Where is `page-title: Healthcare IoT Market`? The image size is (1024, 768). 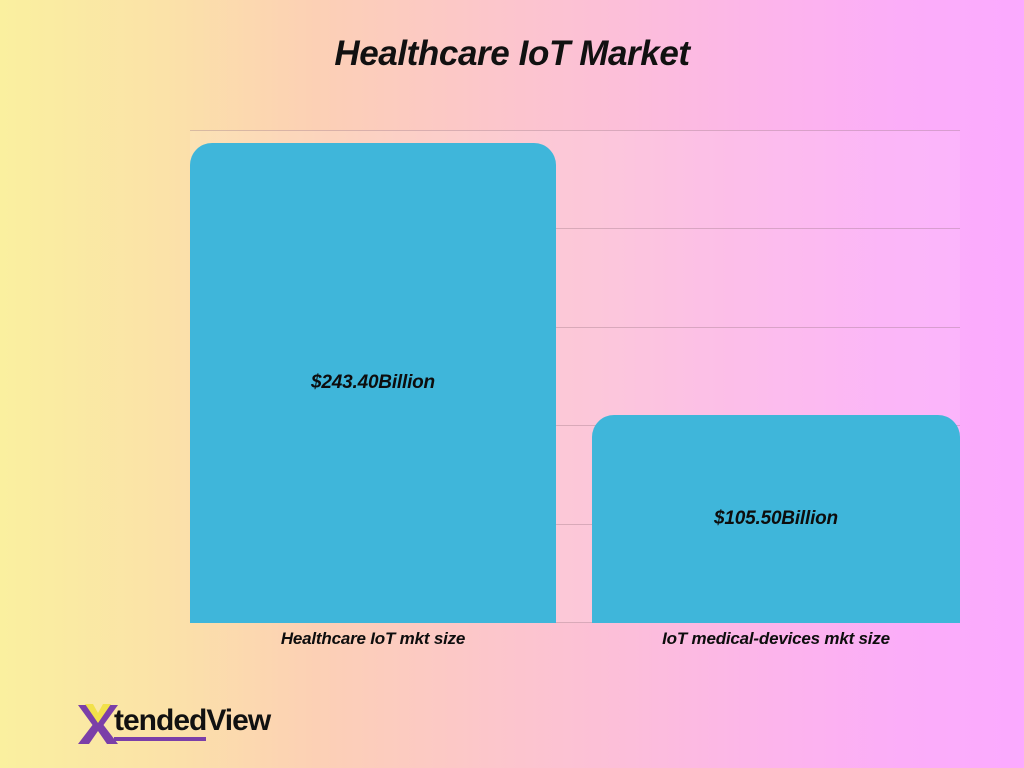
page-title: Healthcare IoT Market is located at coordinates (512, 53).